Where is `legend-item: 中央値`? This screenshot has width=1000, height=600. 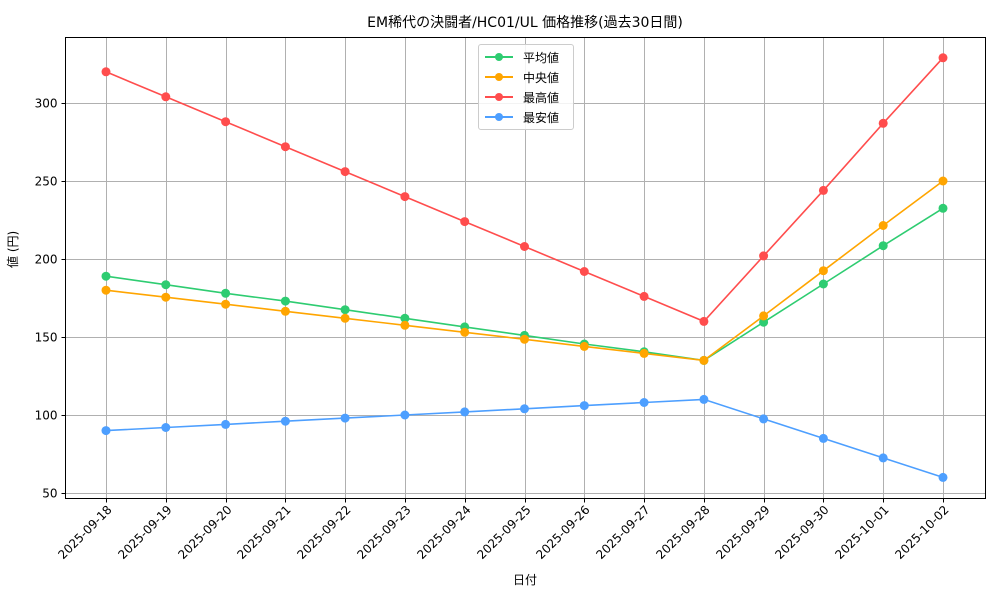
legend-item: 中央値 is located at coordinates (526, 77).